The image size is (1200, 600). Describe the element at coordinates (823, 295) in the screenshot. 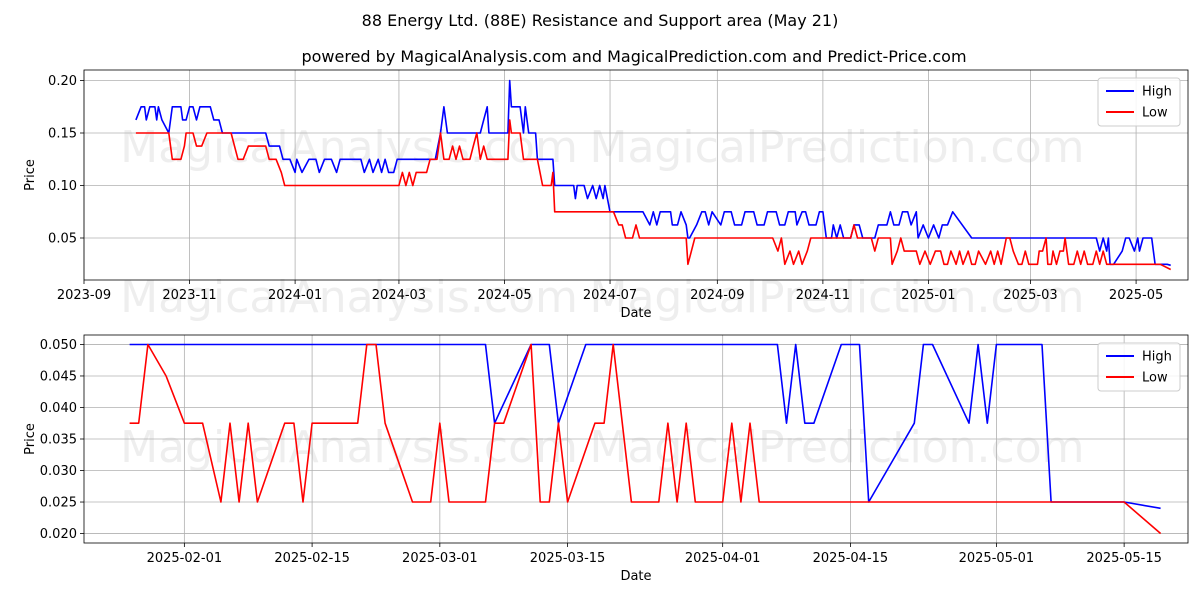

I see `x-tick-label: 2024-11` at that location.